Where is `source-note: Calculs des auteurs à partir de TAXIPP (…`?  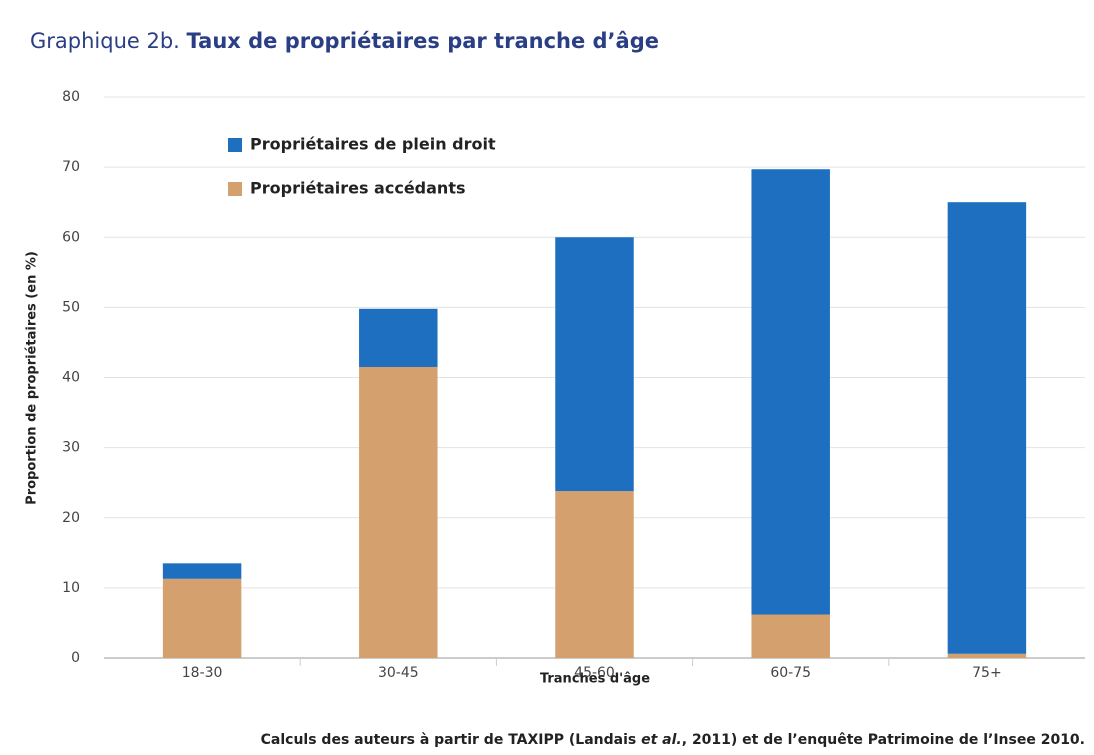 source-note: Calculs des auteurs à partir de TAXIPP (… is located at coordinates (673, 740).